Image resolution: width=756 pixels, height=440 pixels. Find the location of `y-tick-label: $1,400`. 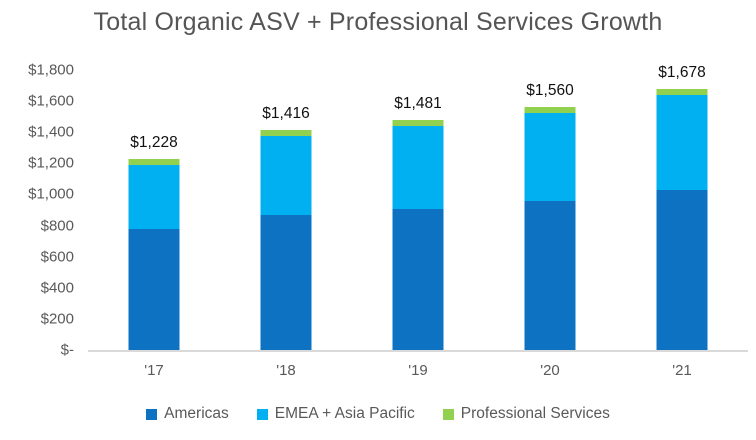

y-tick-label: $1,400 is located at coordinates (51, 132).